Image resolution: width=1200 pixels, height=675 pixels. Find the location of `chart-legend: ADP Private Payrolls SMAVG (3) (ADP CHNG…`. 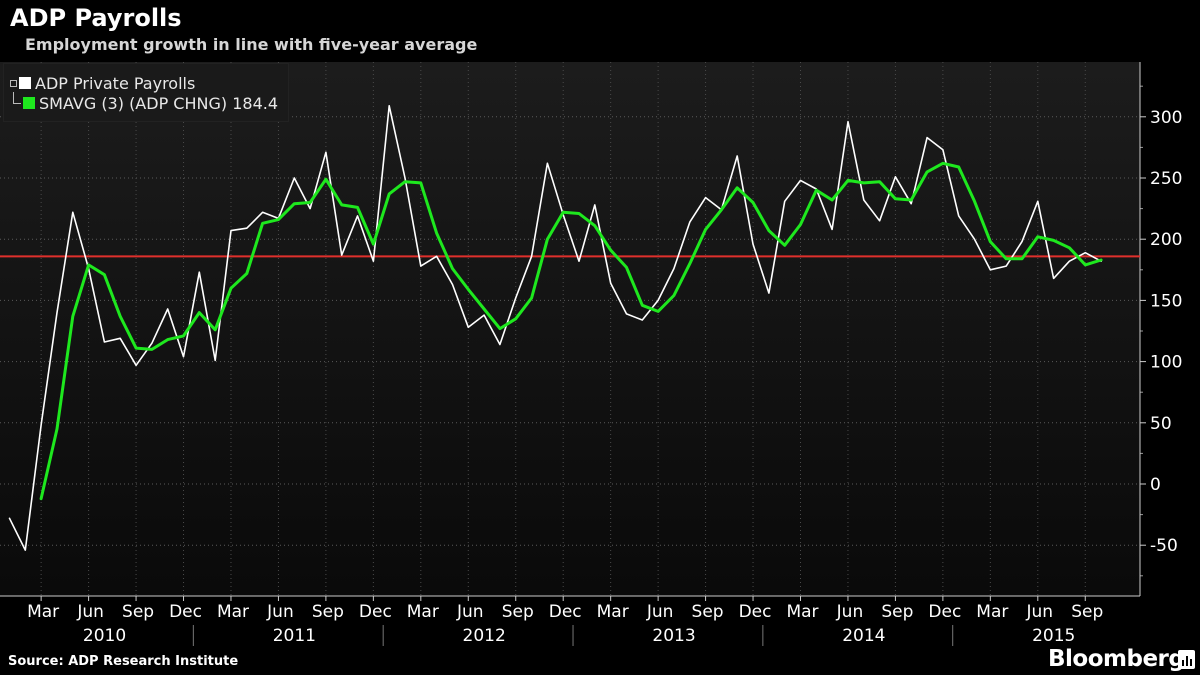

chart-legend: ADP Private Payrolls SMAVG (3) (ADP CHNG… is located at coordinates (146, 92).